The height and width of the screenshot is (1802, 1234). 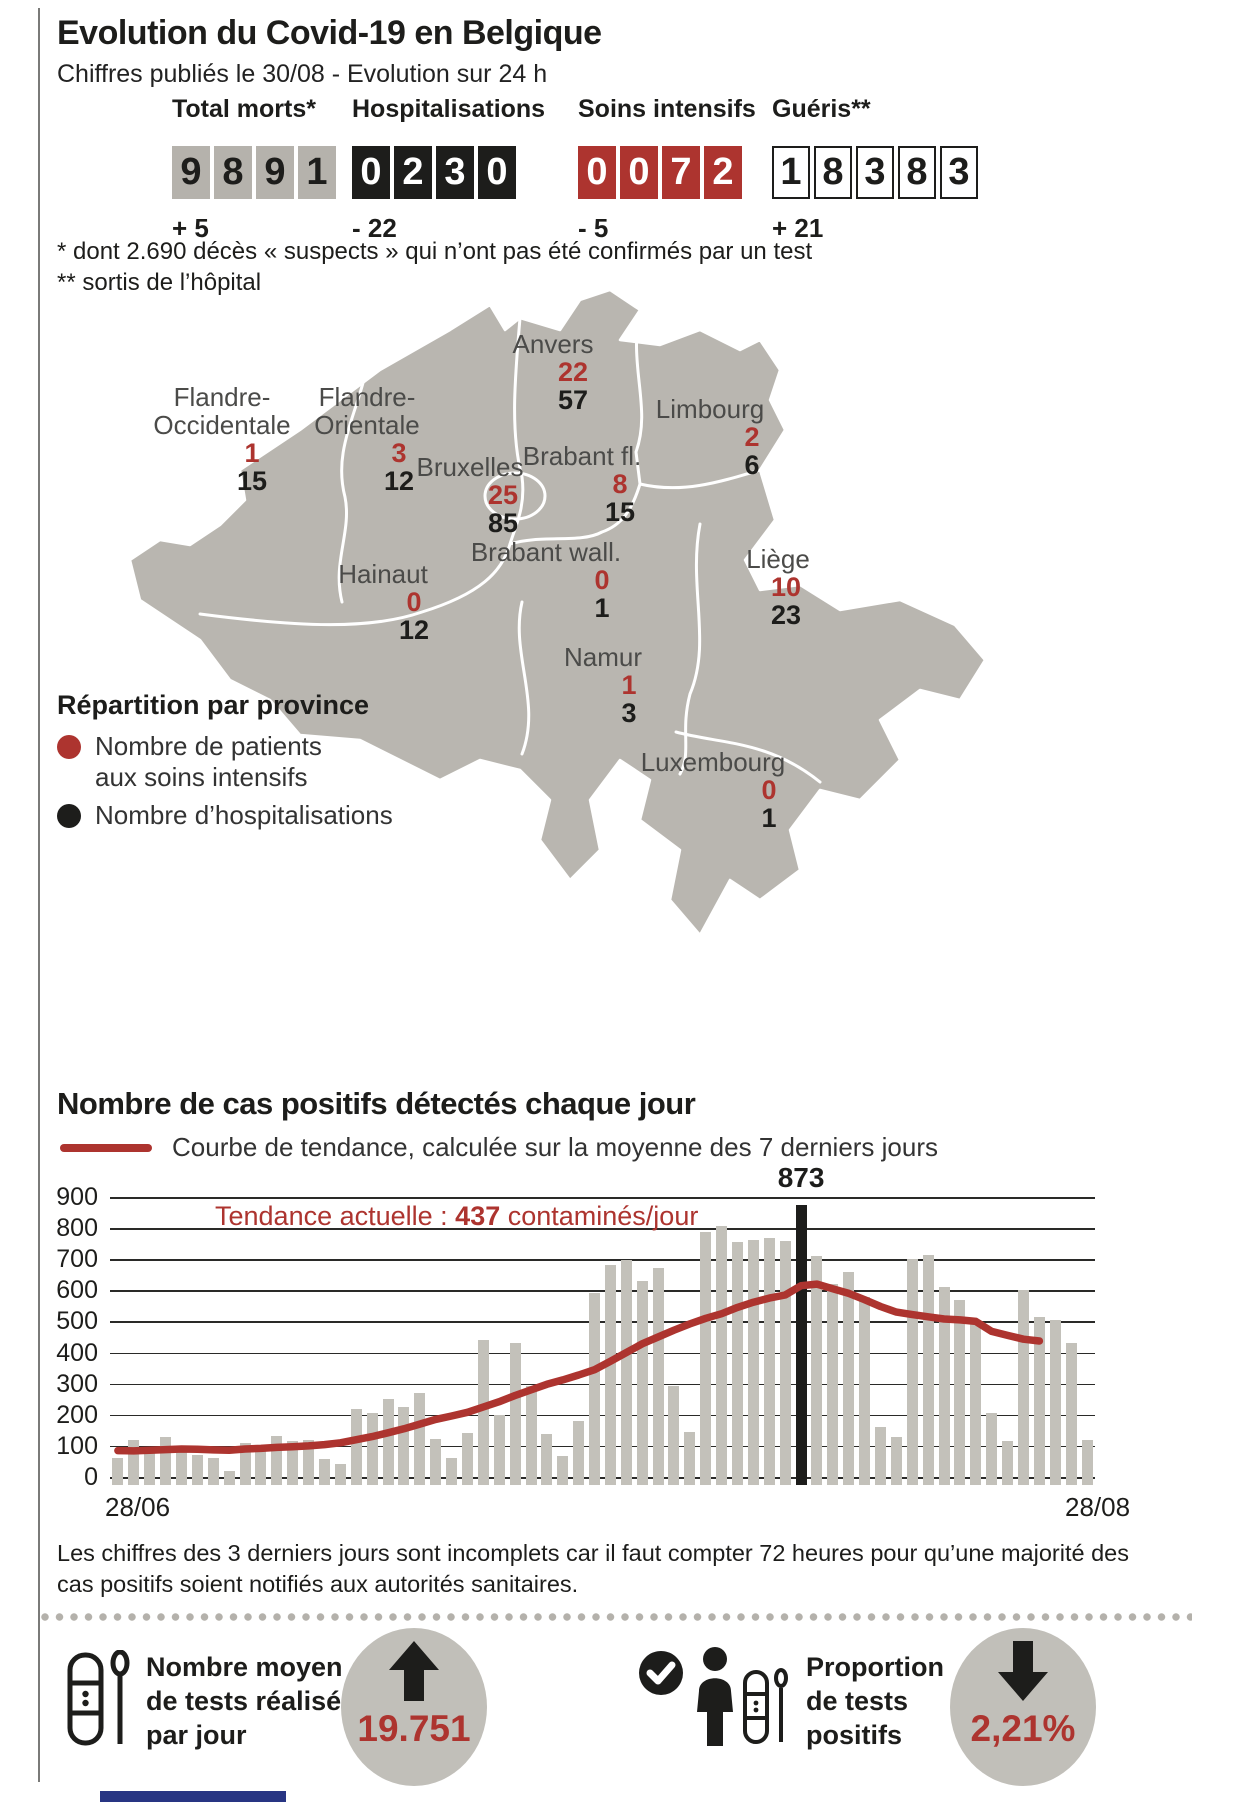 What do you see at coordinates (616, 1617) in the screenshot?
I see `dotted-separator` at bounding box center [616, 1617].